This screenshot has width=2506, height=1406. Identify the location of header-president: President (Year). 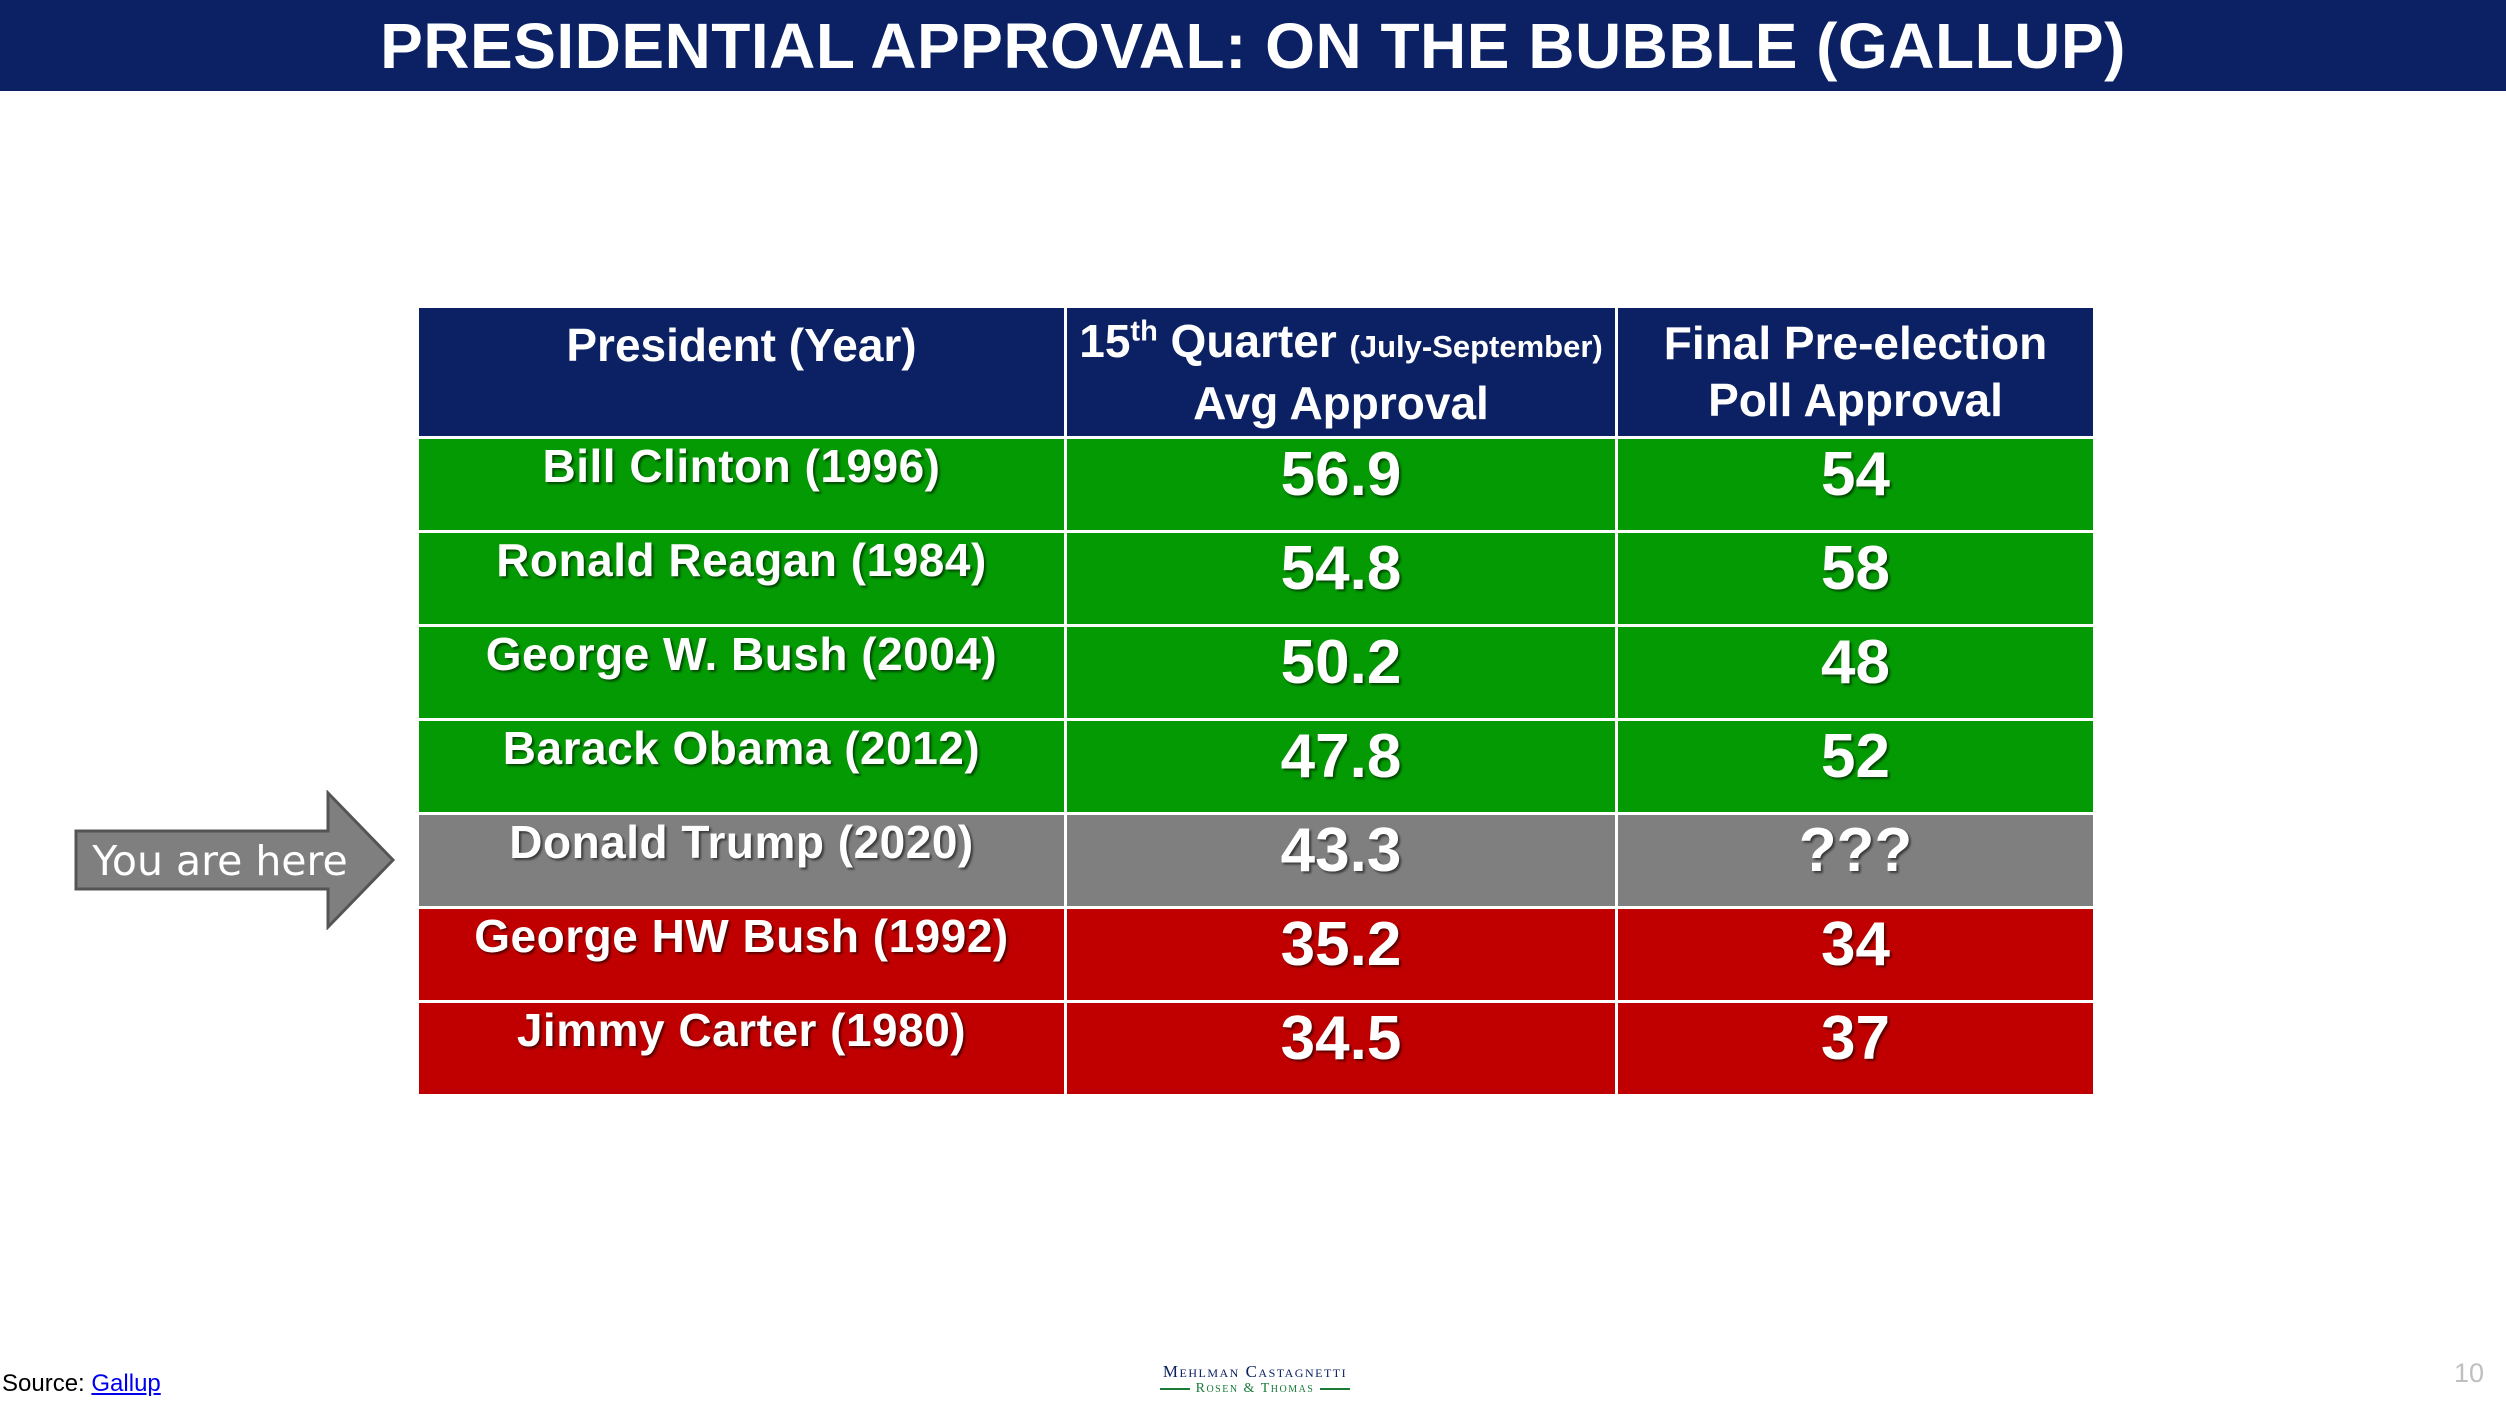
(741, 372).